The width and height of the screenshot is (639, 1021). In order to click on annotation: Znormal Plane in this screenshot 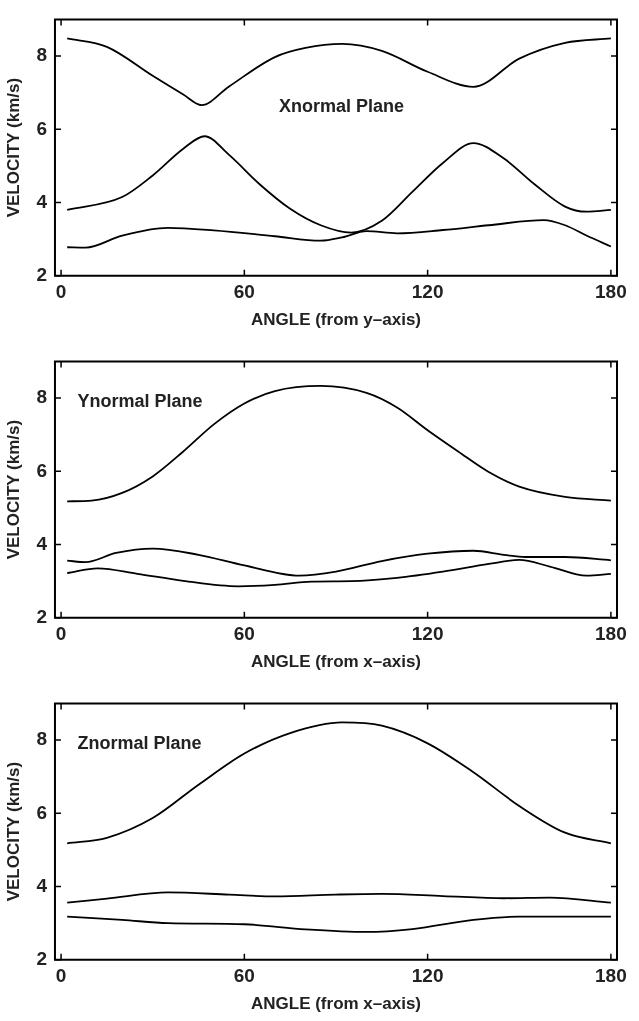, I will do `click(139, 743)`.